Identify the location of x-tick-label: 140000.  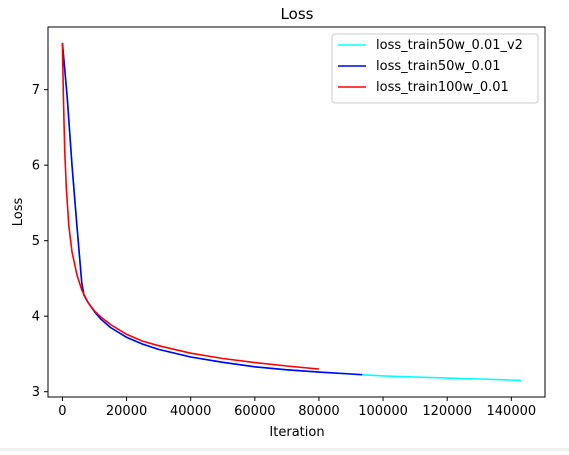
(512, 411).